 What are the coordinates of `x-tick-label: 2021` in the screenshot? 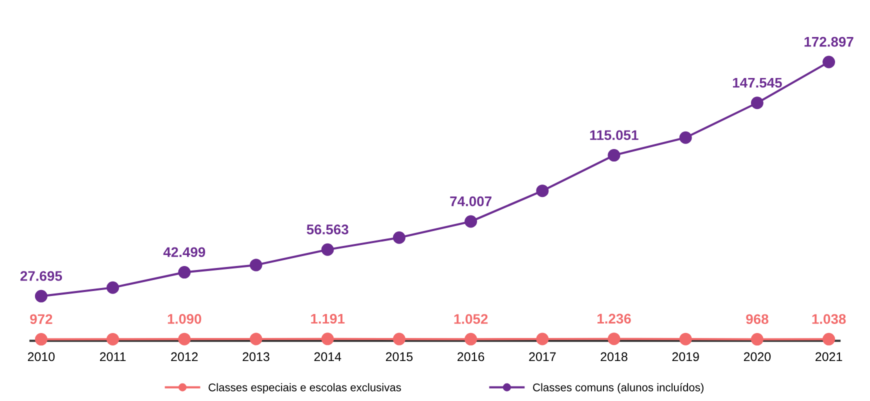 It's located at (829, 357).